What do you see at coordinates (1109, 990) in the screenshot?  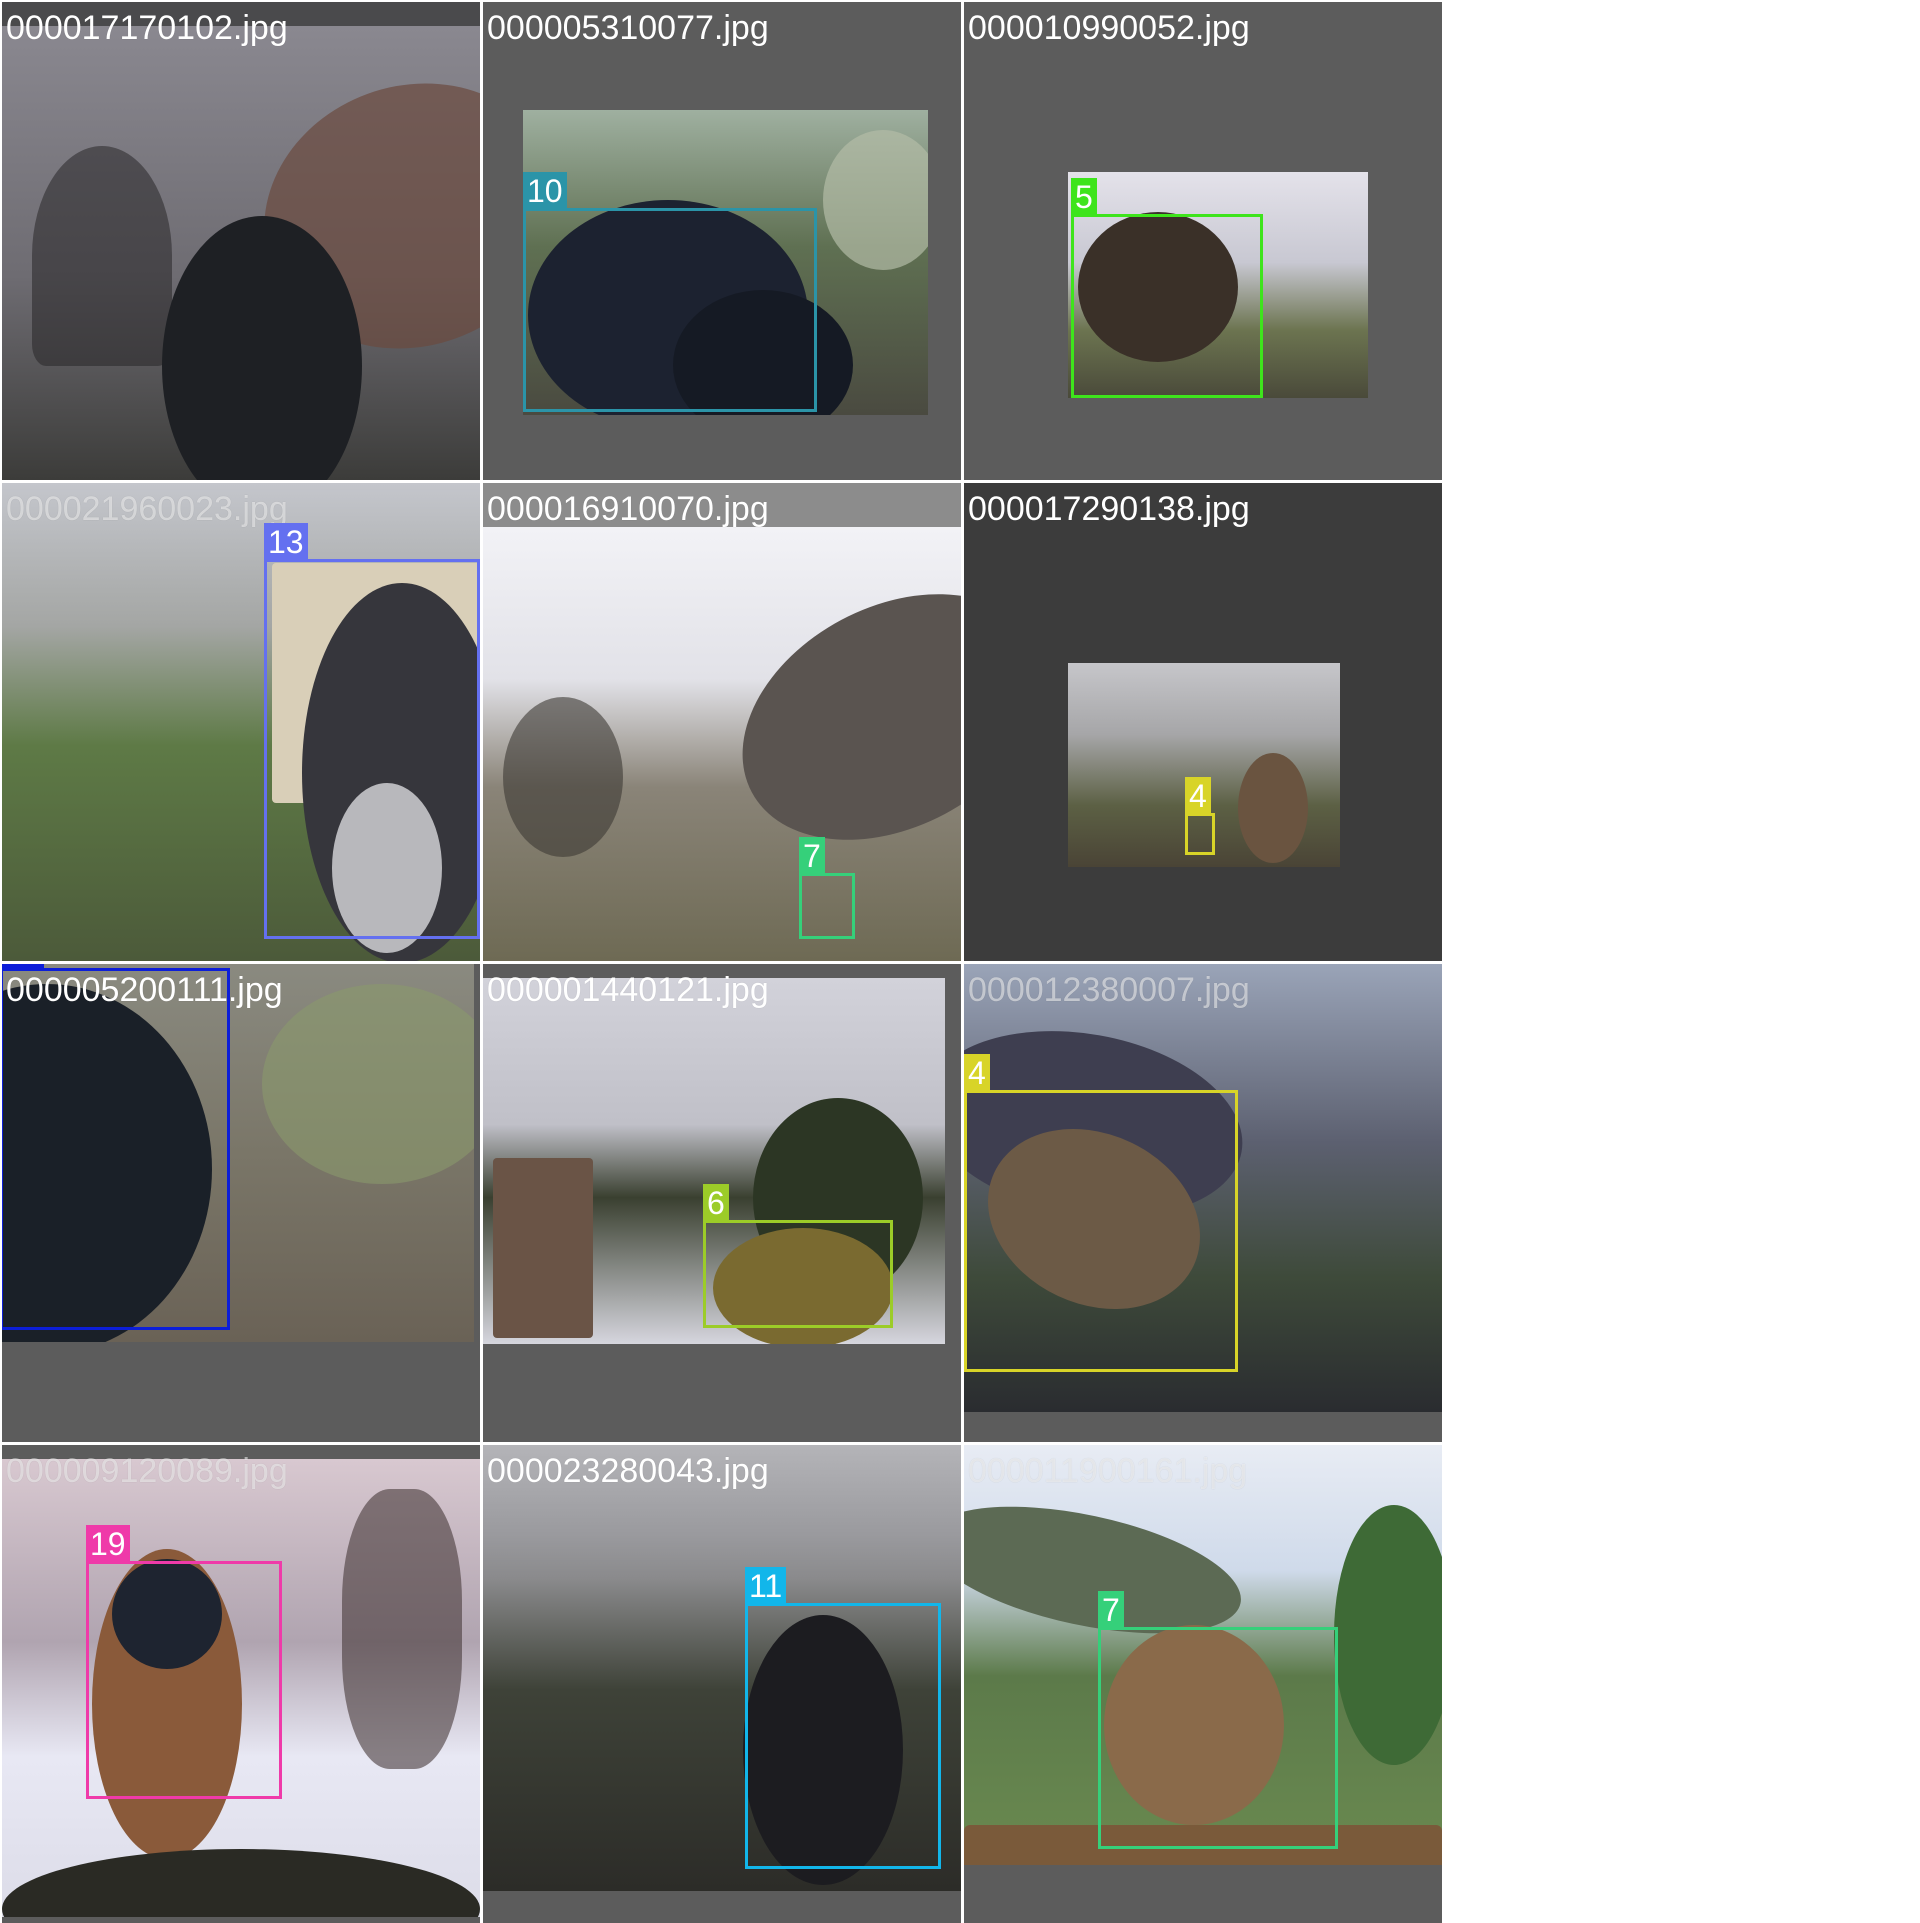 I see `image-filename: 000012380007.jpg` at bounding box center [1109, 990].